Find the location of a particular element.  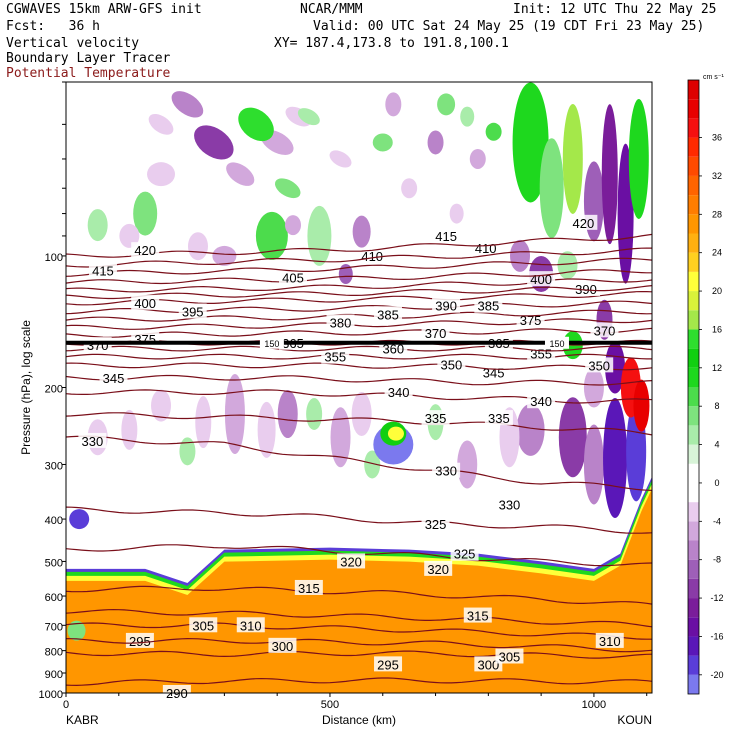

theta-label: 335 is located at coordinates (499, 418).